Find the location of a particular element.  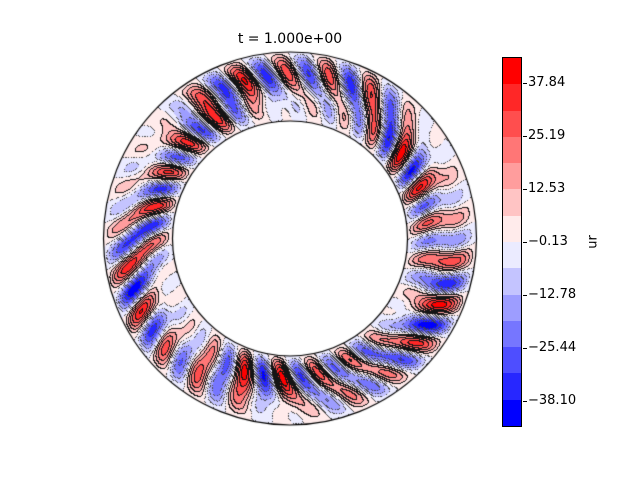

plot-title: t = 1.000e+00 is located at coordinates (290, 39).